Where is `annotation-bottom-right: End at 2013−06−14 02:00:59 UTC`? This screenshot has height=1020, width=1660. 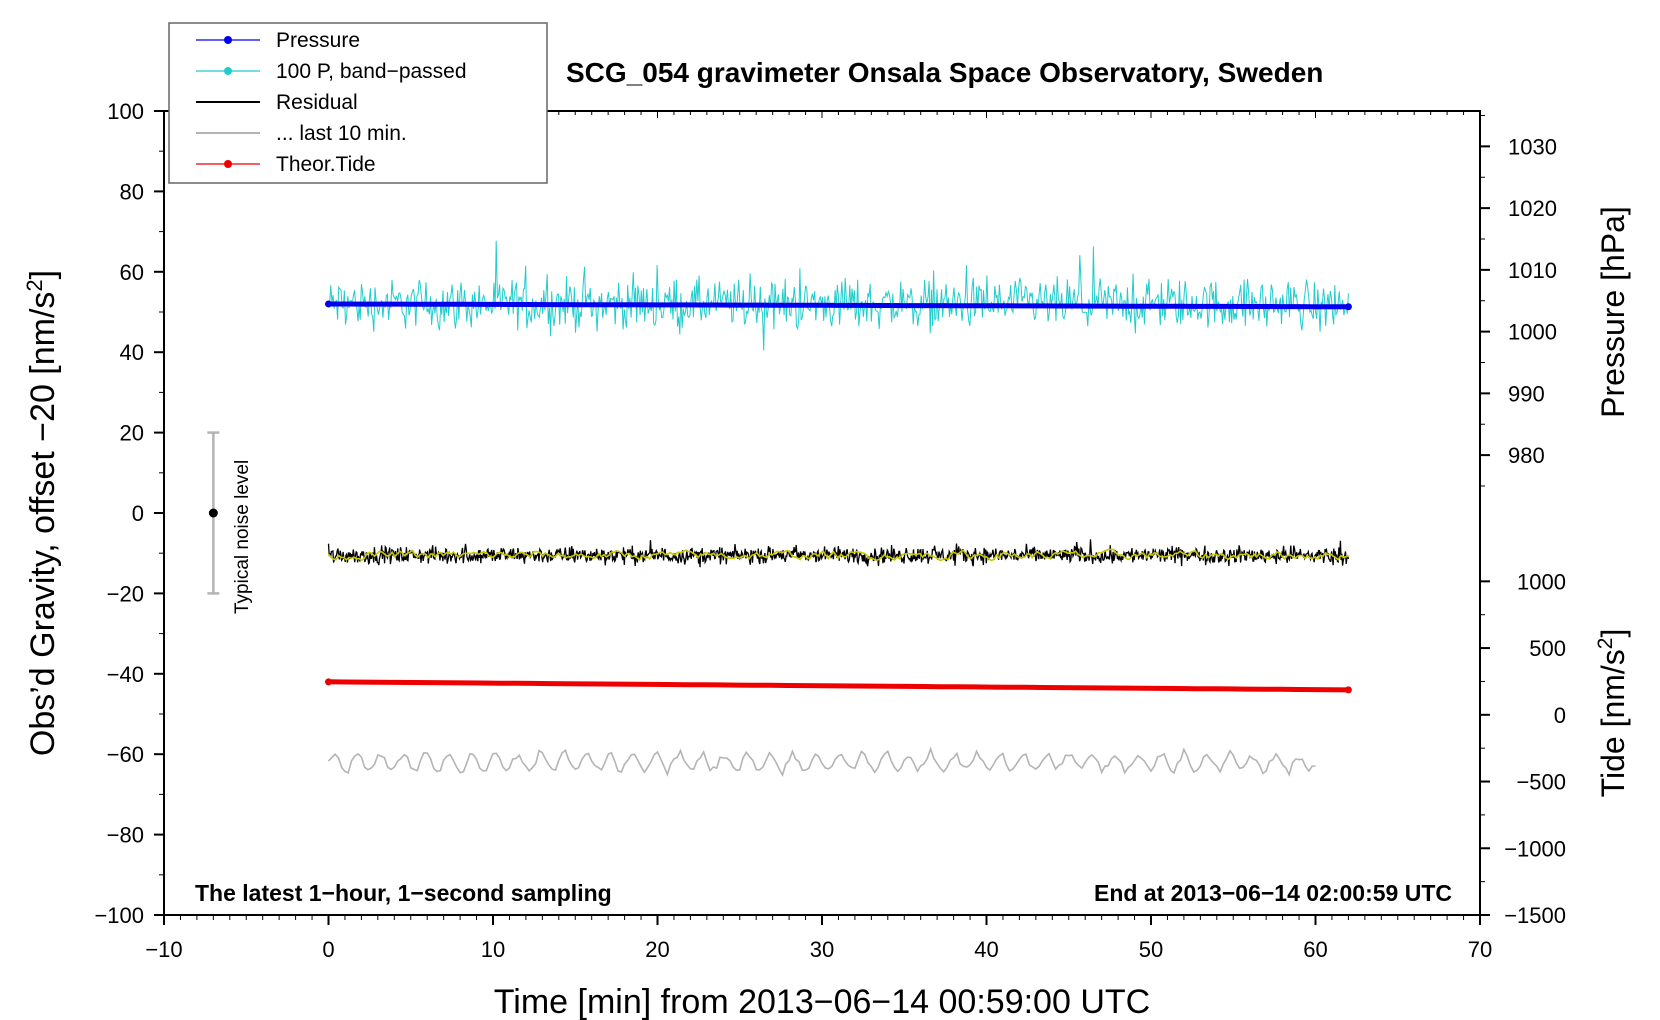 annotation-bottom-right: End at 2013−06−14 02:00:59 UTC is located at coordinates (1273, 893).